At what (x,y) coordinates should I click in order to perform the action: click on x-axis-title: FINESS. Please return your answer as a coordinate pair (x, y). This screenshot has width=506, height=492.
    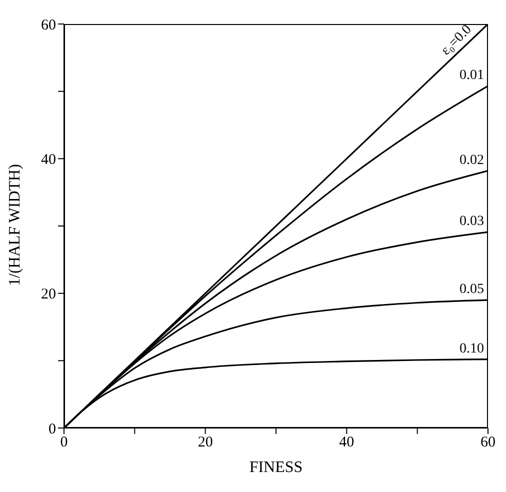
    Looking at the image, I should click on (276, 467).